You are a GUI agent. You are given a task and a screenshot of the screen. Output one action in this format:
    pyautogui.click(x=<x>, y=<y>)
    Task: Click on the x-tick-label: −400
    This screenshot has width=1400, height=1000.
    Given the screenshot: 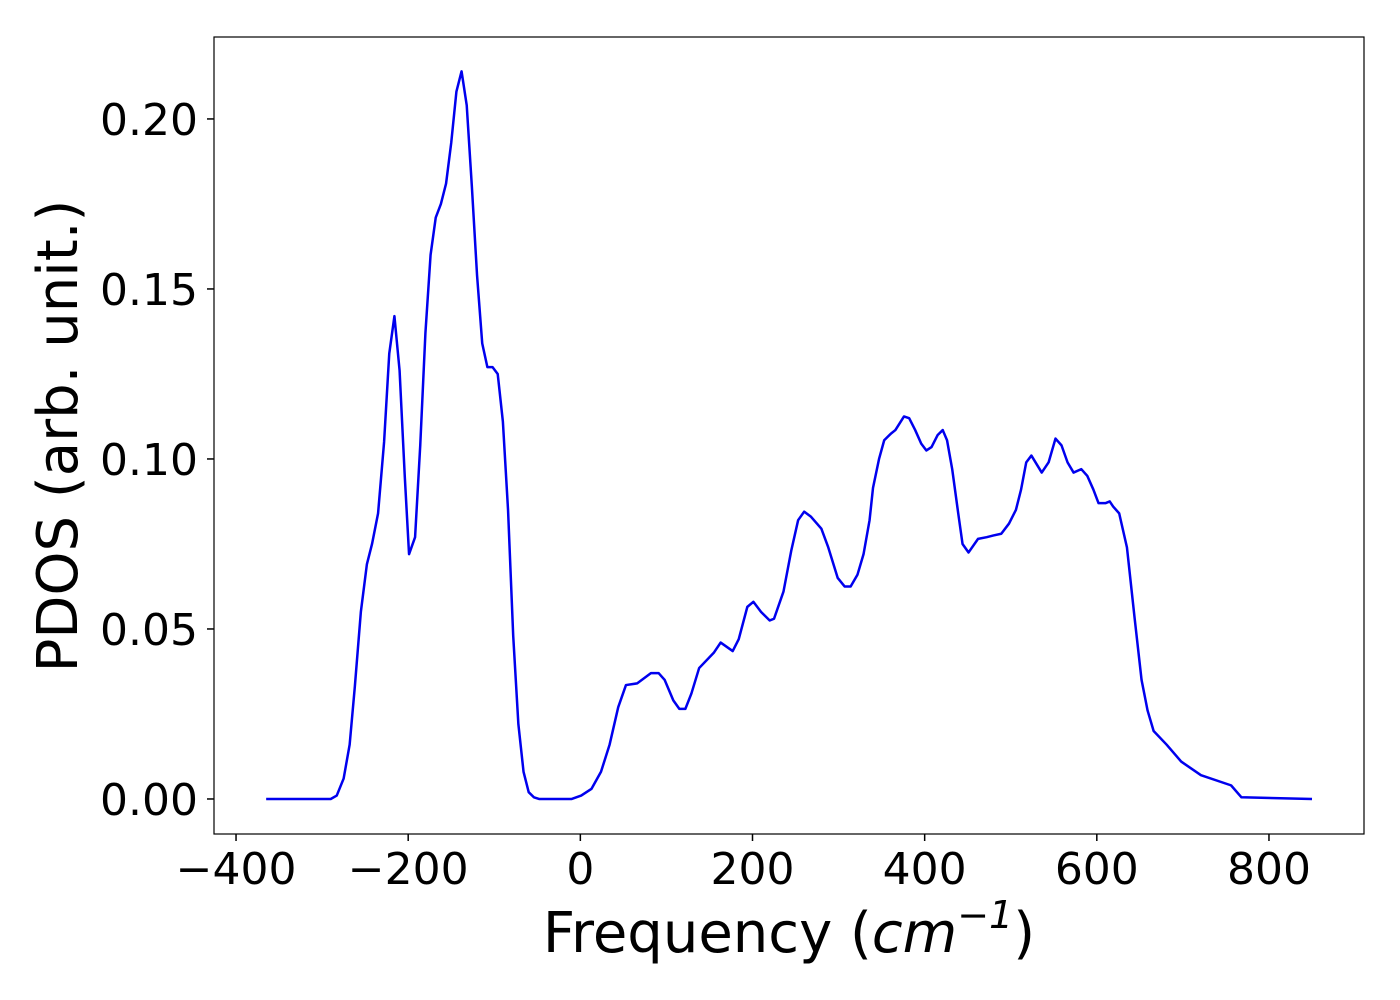 What is the action you would take?
    pyautogui.click(x=236, y=869)
    